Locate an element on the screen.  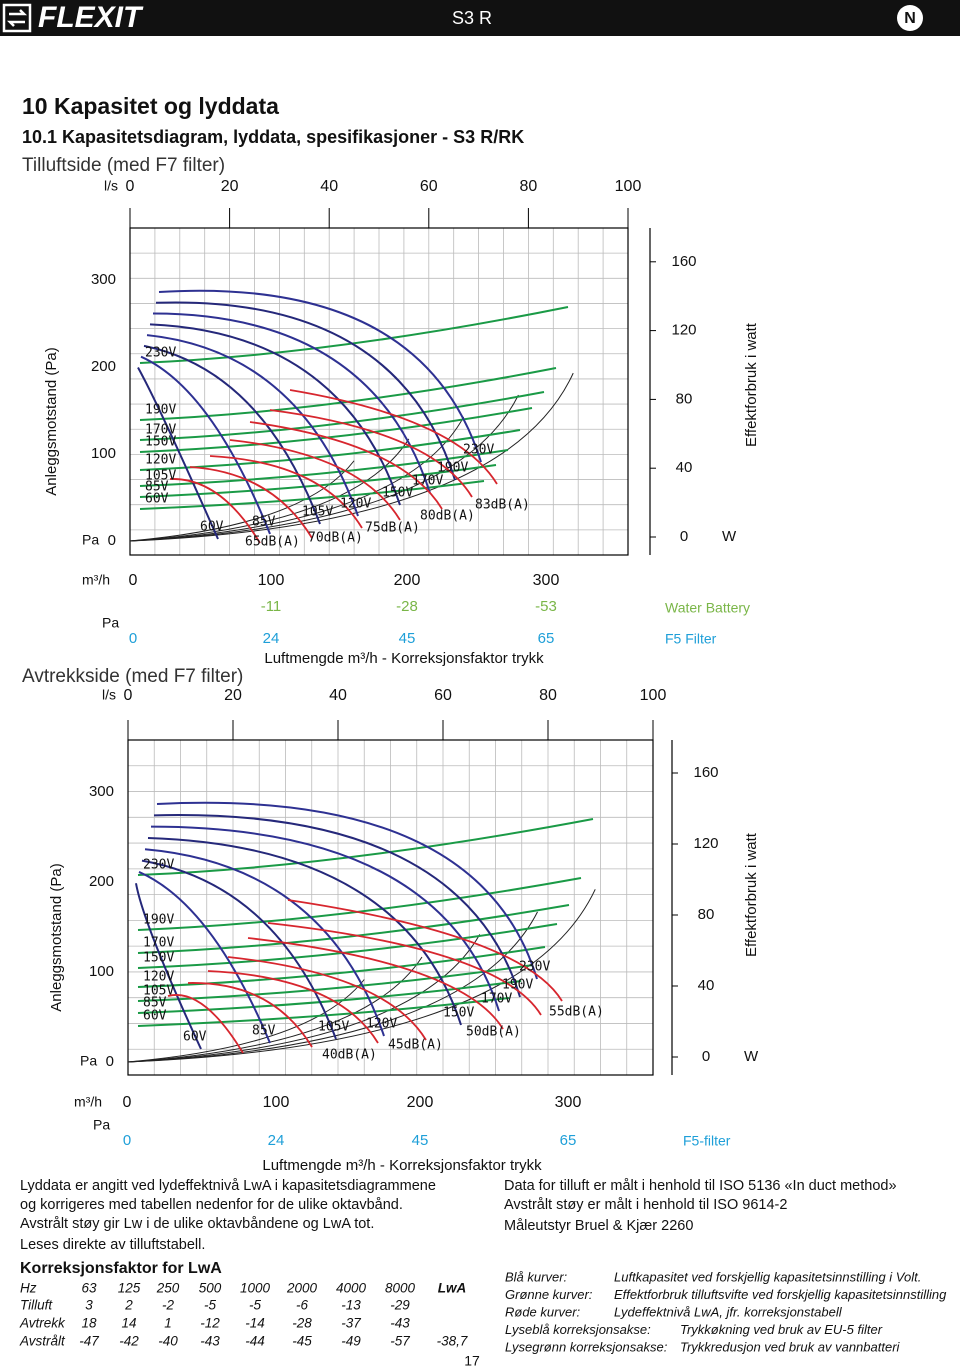
language-badge is located at coordinates (910, 18).